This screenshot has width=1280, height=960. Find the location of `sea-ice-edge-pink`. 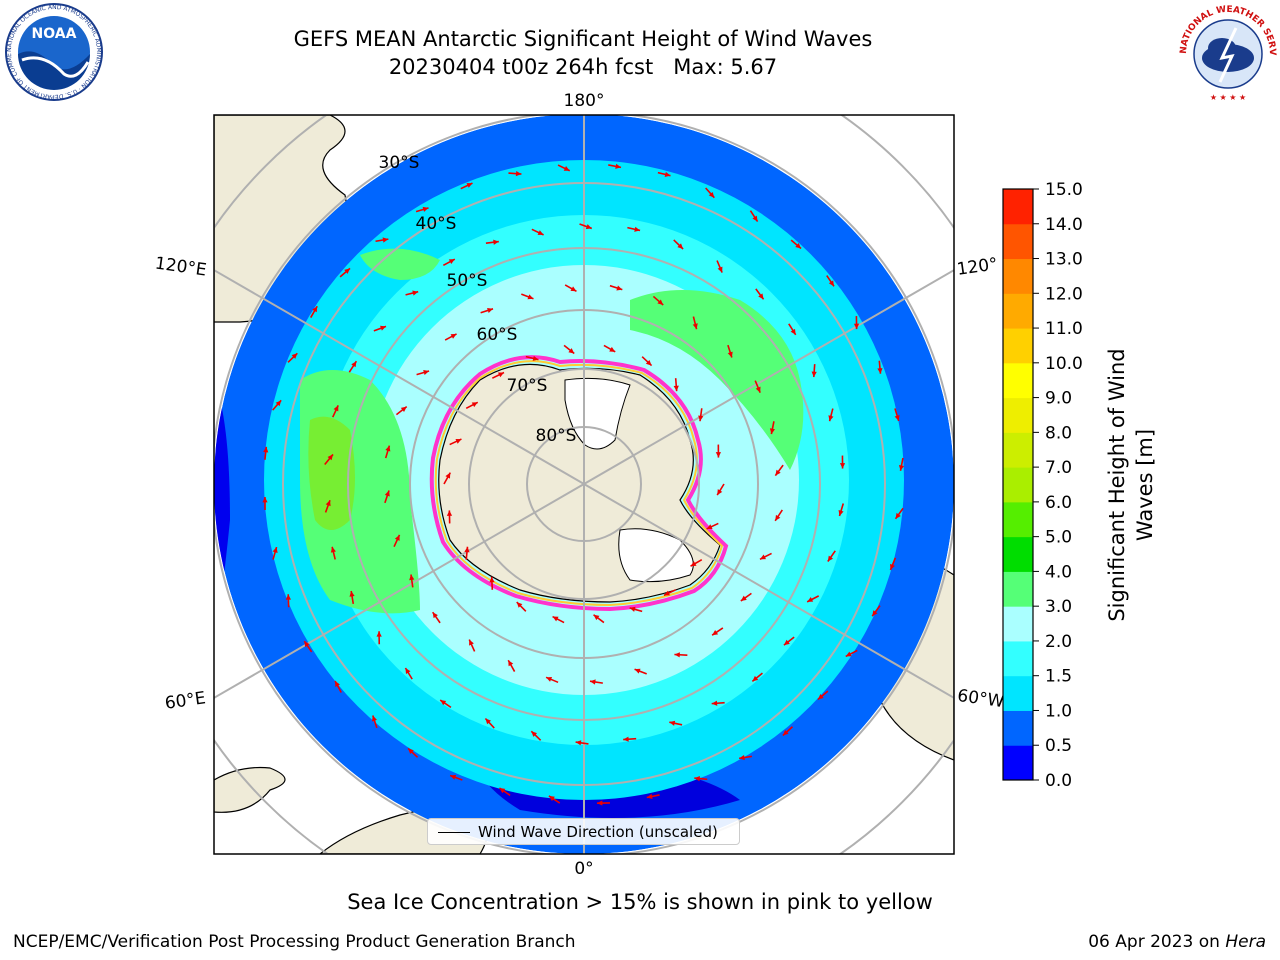

sea-ice-edge-pink is located at coordinates (579, 483).